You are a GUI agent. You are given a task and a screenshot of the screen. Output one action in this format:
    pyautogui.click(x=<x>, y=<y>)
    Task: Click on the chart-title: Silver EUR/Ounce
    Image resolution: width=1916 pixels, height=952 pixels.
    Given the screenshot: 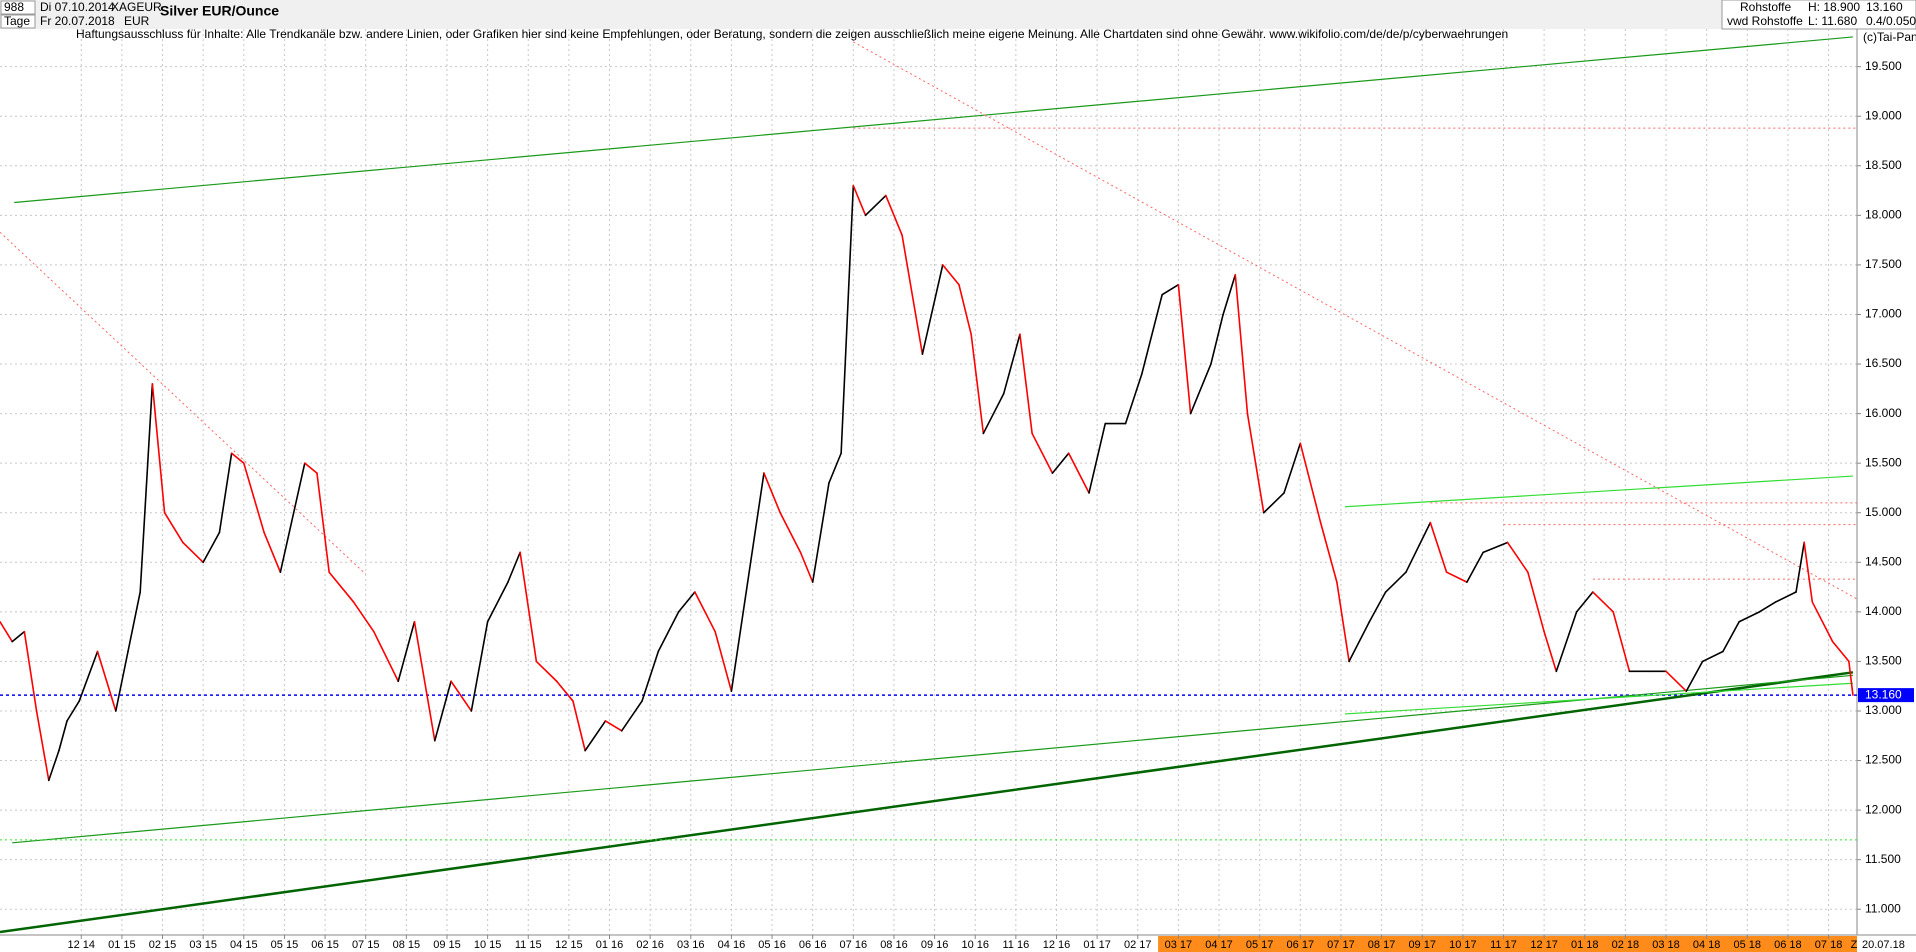 What is the action you would take?
    pyautogui.click(x=219, y=11)
    